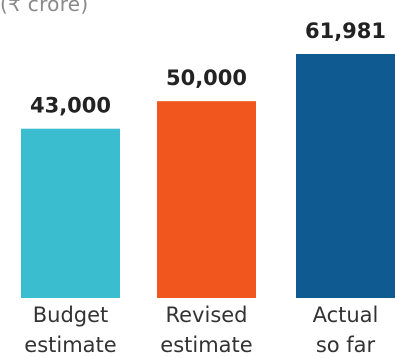 Image resolution: width=397 pixels, height=358 pixels. I want to click on value-label-0: 43,000, so click(70, 106).